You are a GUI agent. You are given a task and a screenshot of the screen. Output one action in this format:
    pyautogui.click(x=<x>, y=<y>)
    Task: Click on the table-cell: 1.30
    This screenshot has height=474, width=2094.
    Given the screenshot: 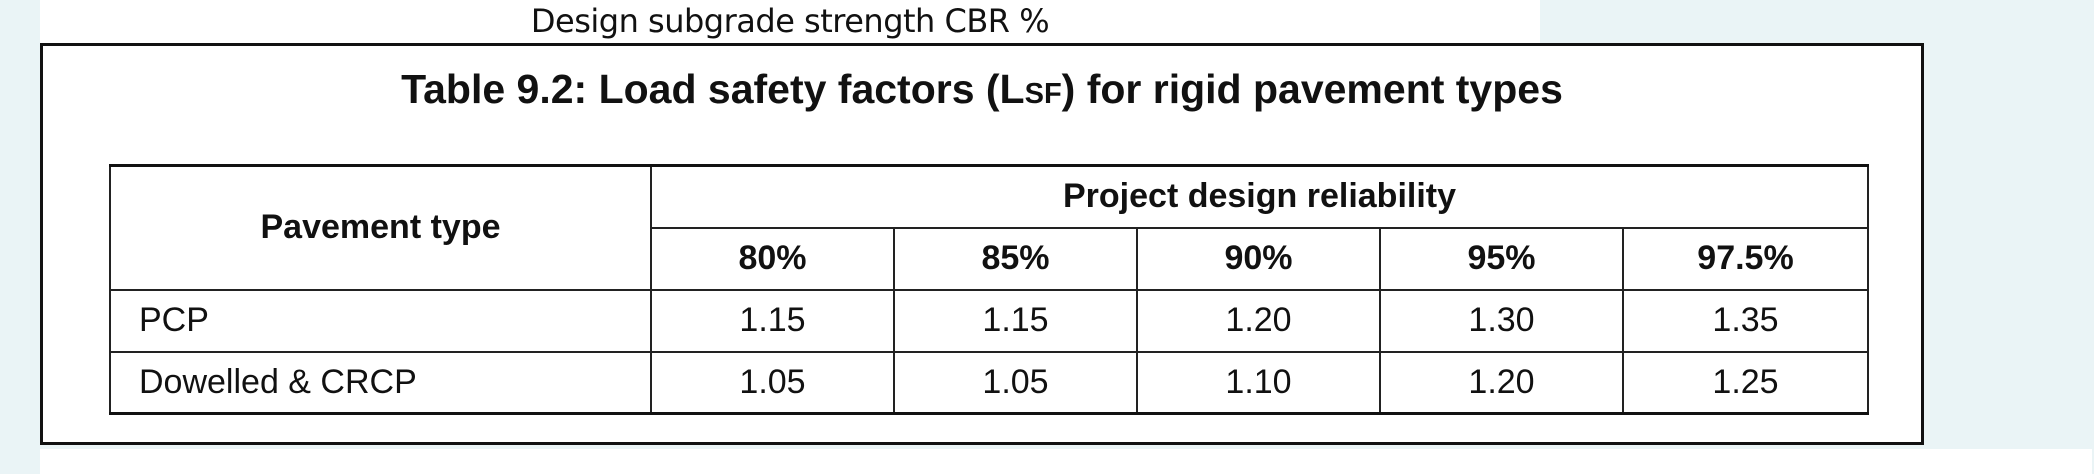 What is the action you would take?
    pyautogui.click(x=1501, y=320)
    